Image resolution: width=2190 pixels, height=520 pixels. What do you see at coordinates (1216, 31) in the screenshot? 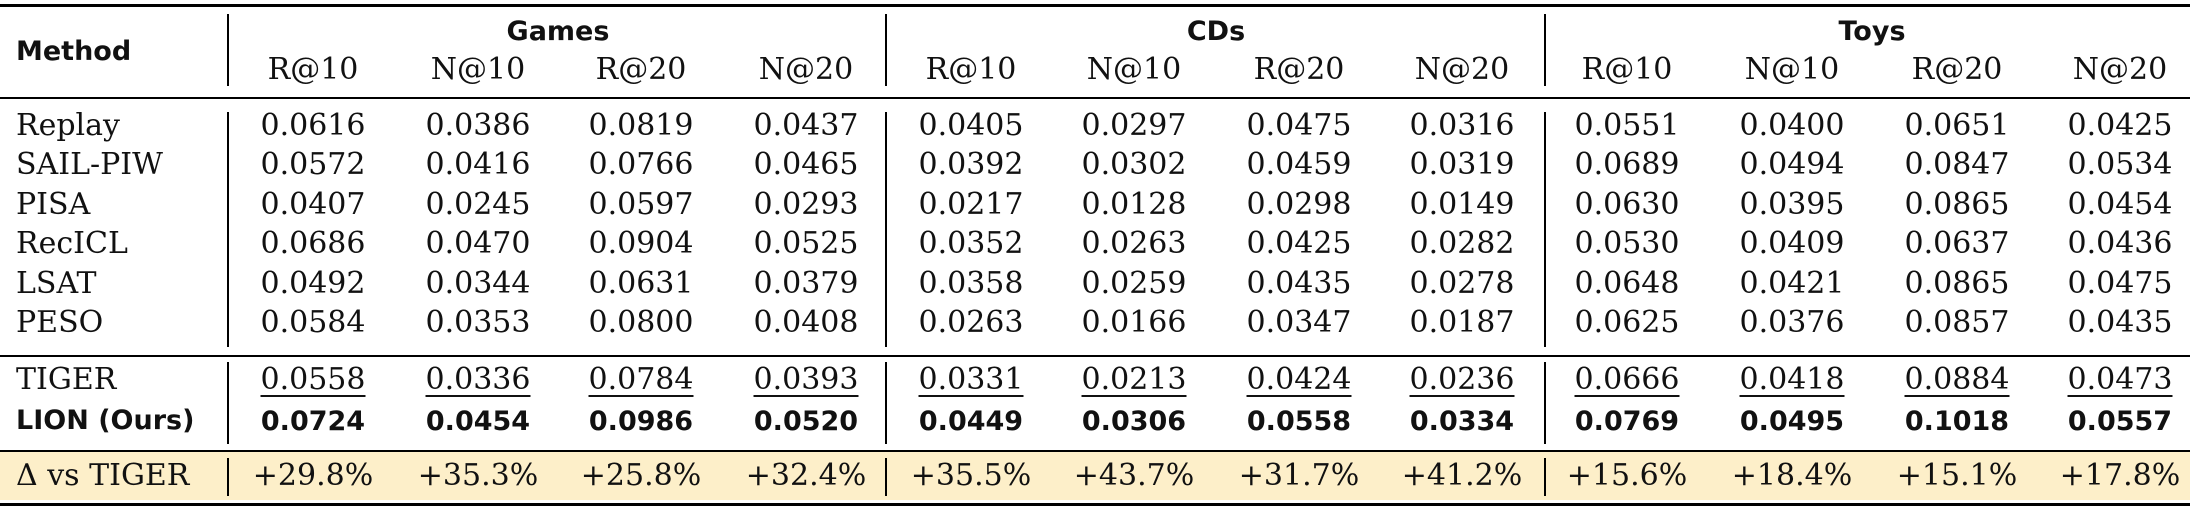
I see `group-header-cds: CDs` at bounding box center [1216, 31].